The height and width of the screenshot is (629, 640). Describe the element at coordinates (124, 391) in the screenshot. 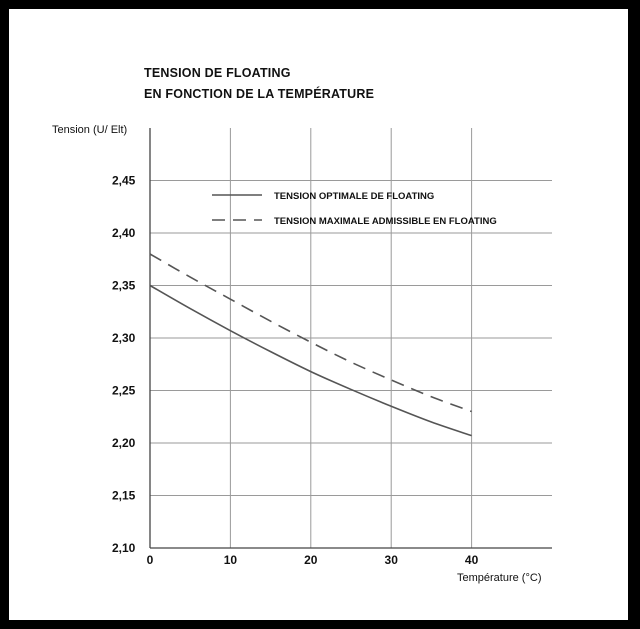

I see `y-tick-label: 2,25` at that location.